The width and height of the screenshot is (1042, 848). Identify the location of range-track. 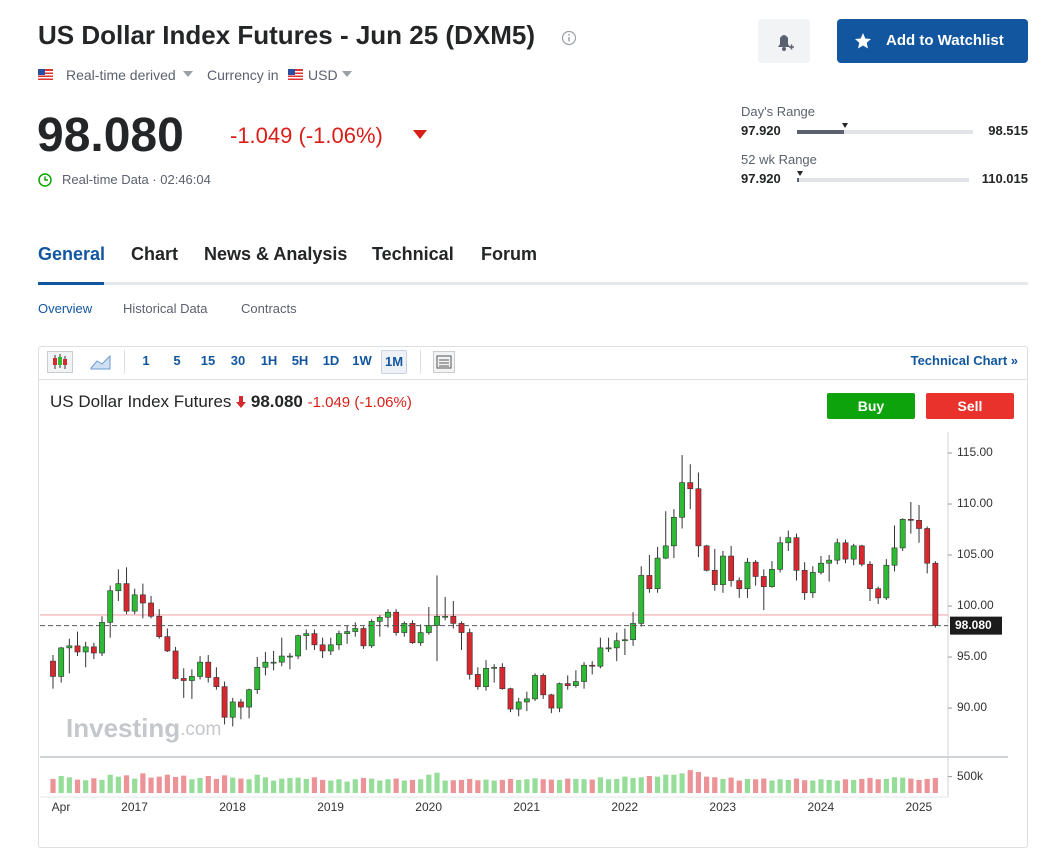
(883, 180).